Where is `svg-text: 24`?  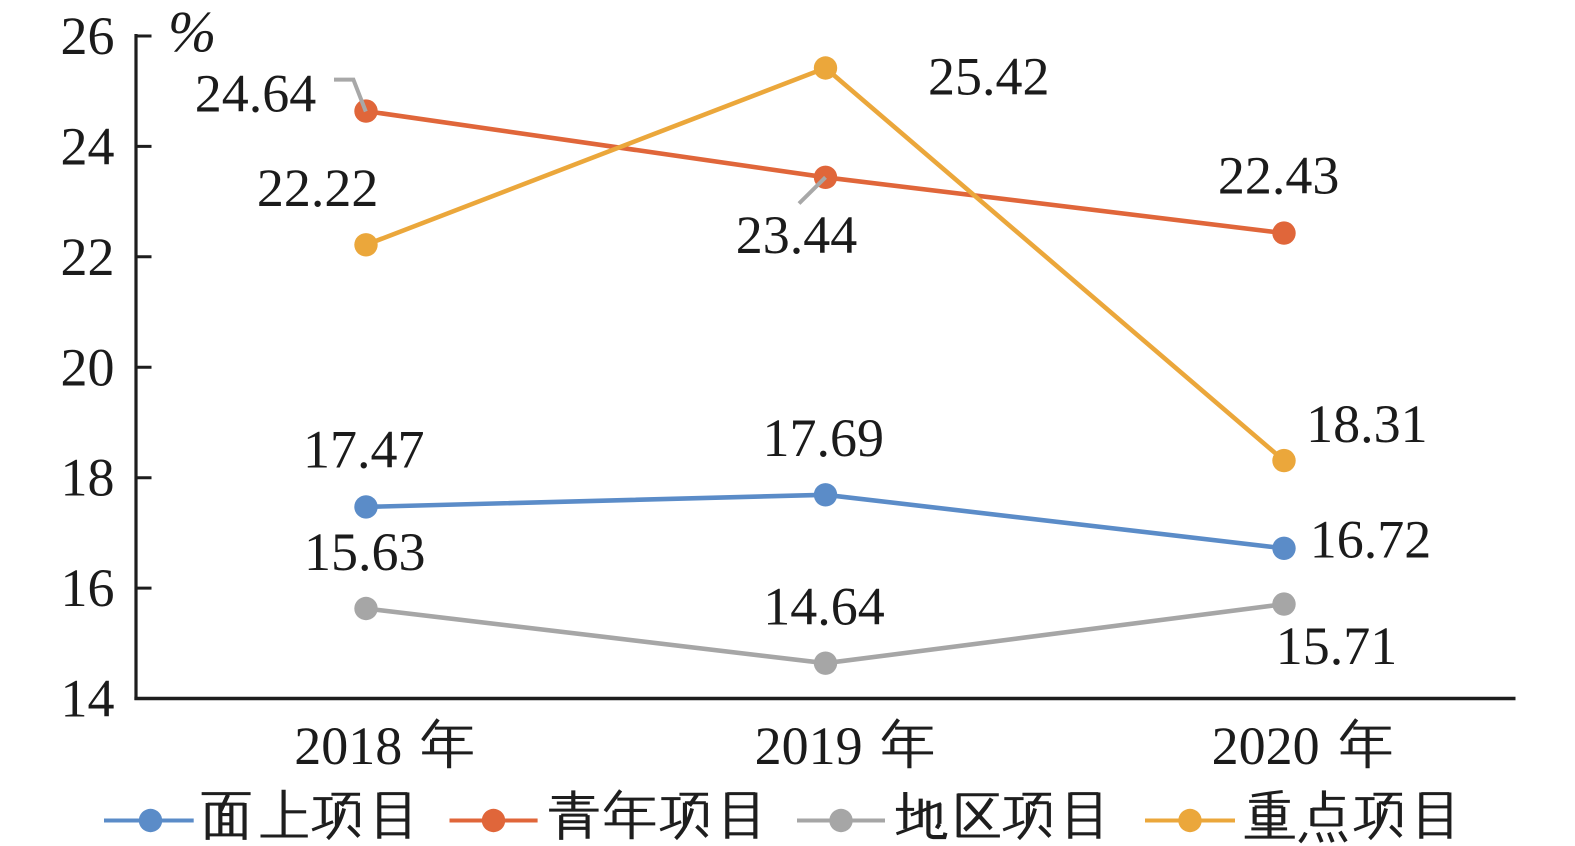 svg-text: 24 is located at coordinates (88, 146).